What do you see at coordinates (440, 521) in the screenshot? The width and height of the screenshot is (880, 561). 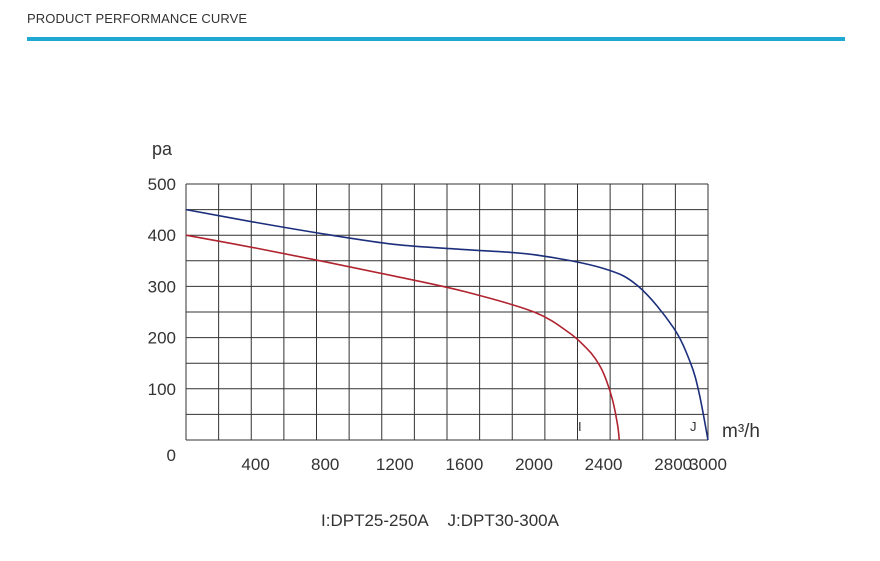 I see `chart-legend: I:DPT25-250A J:DPT30-300A` at bounding box center [440, 521].